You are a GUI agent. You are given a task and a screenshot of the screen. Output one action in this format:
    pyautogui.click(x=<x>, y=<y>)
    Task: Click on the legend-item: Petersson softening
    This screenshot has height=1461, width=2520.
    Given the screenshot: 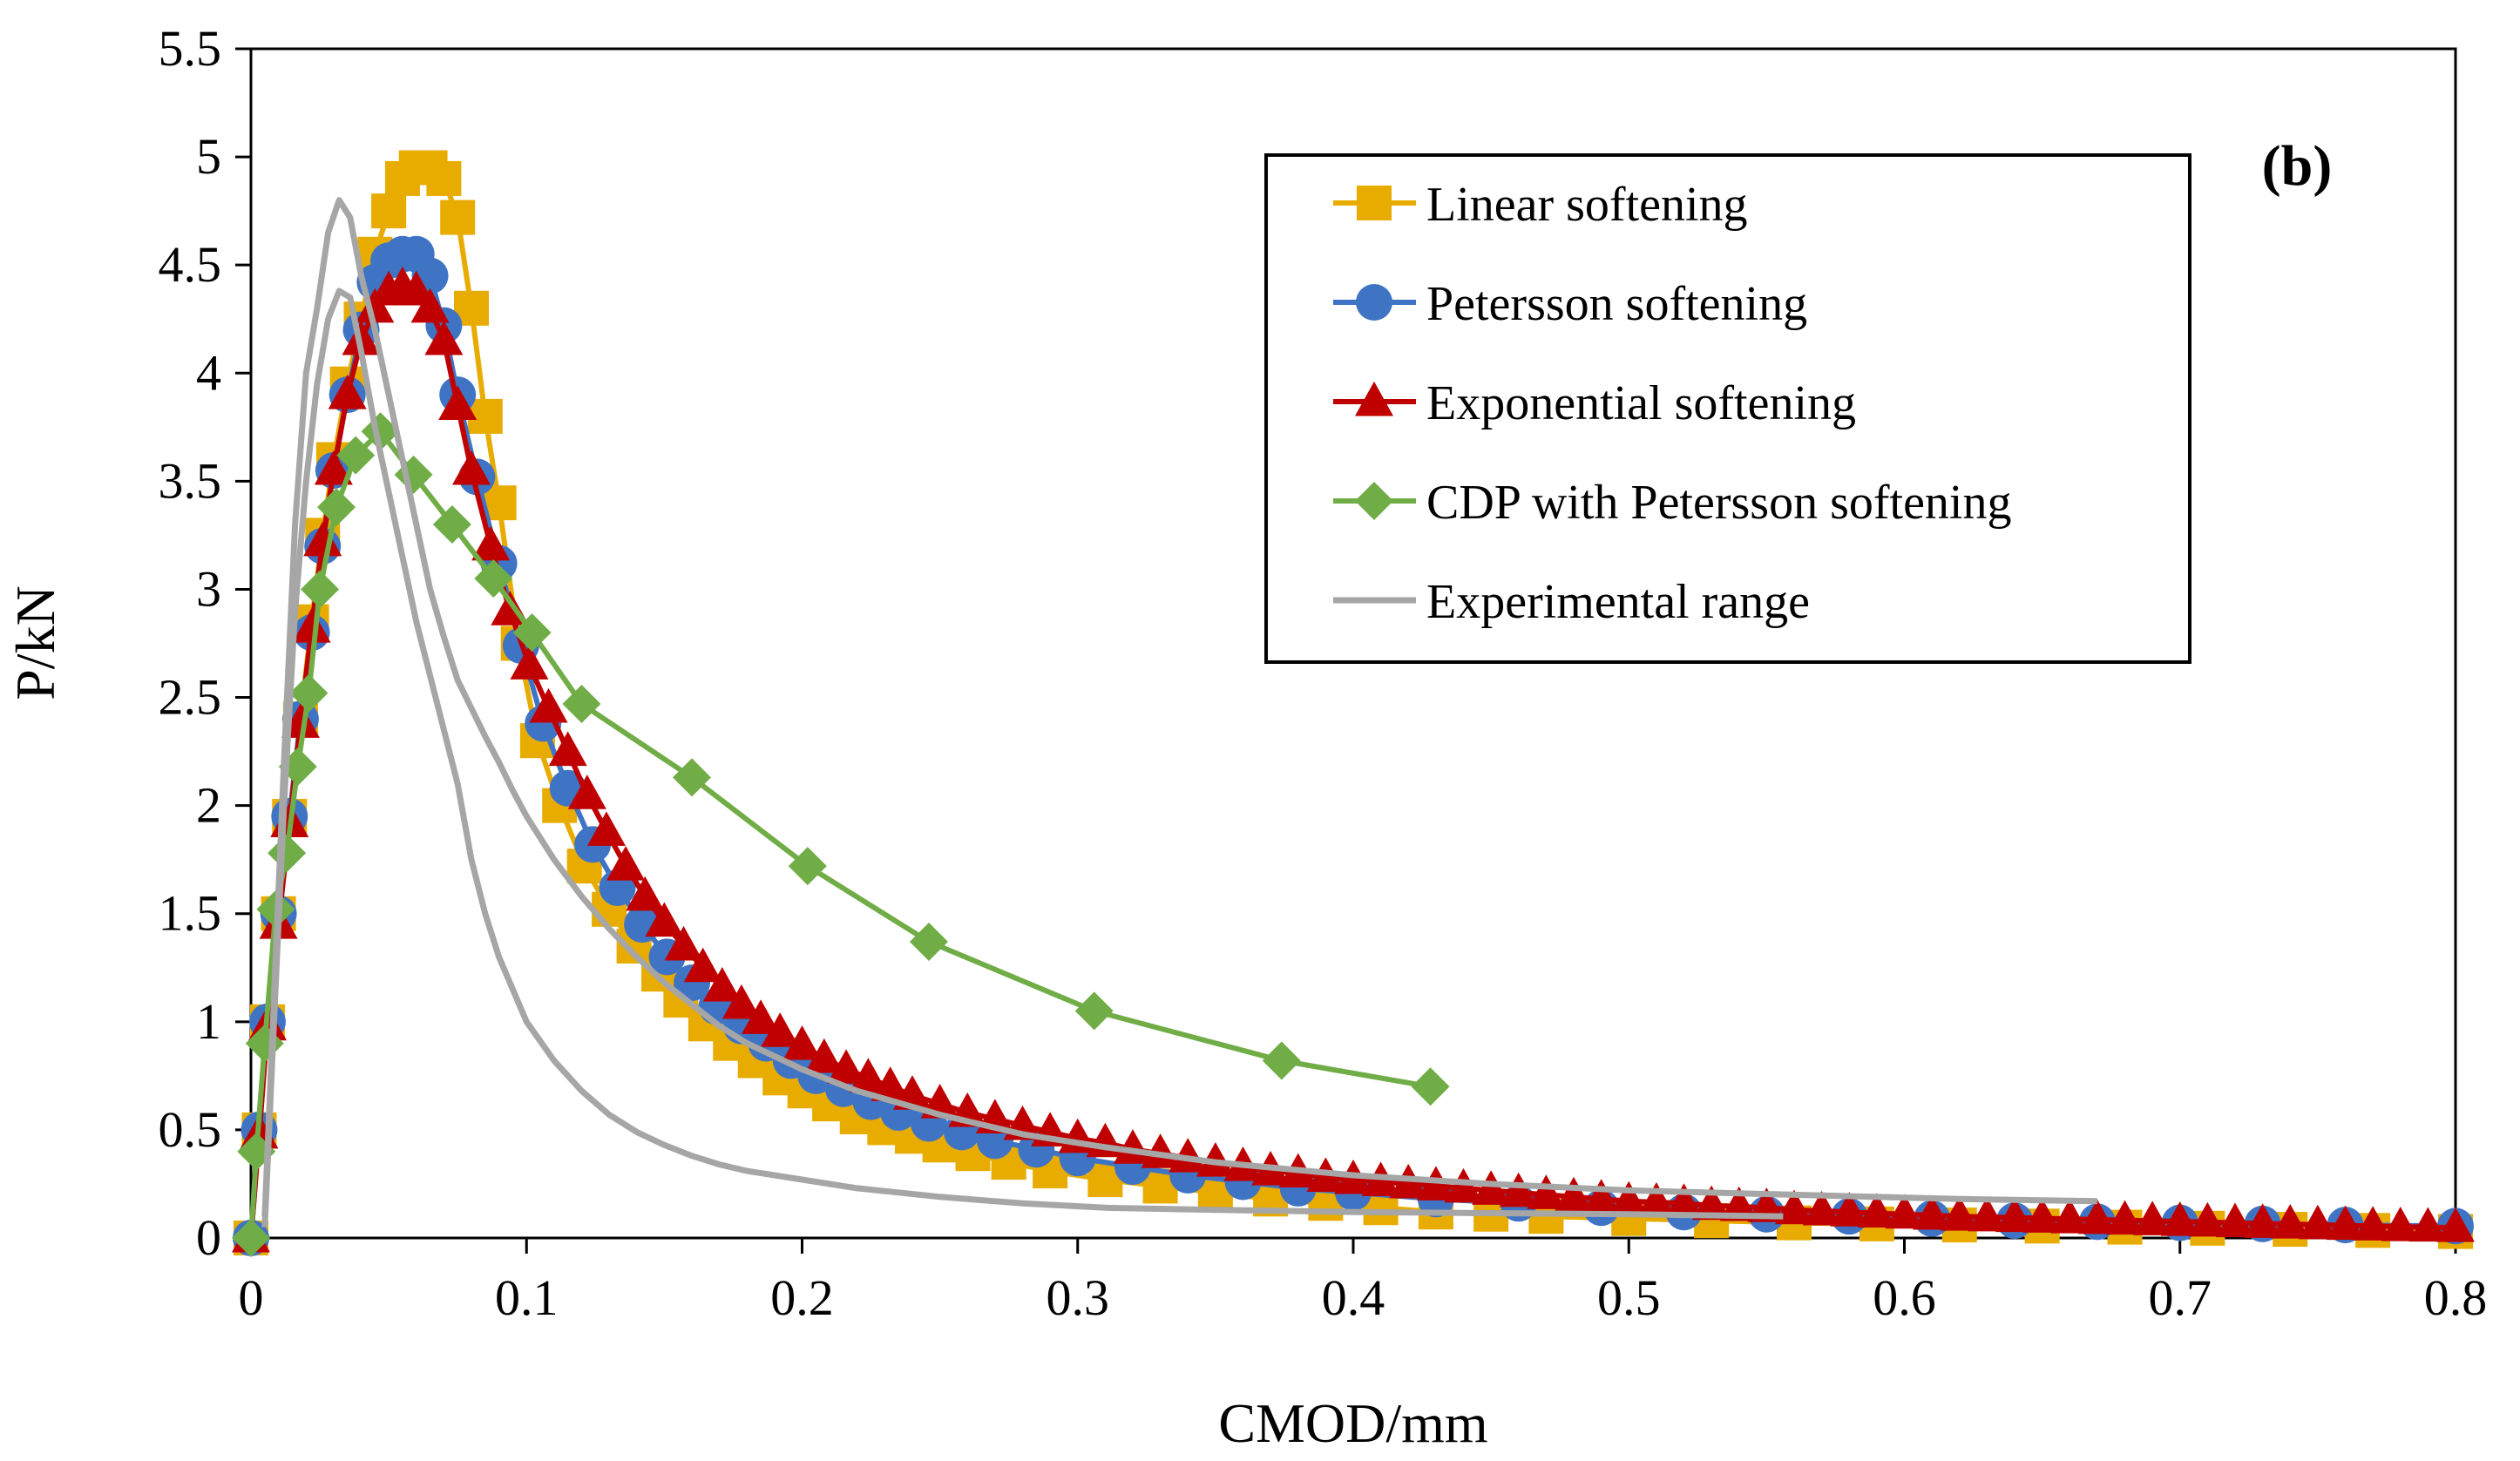 What is the action you would take?
    pyautogui.click(x=1570, y=304)
    